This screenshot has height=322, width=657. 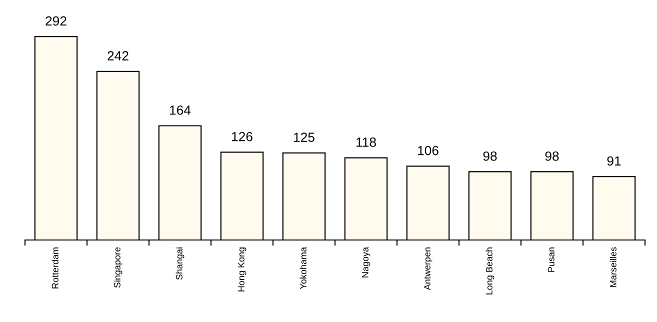 What do you see at coordinates (613, 267) in the screenshot?
I see `x-tick-label: Marseilles` at bounding box center [613, 267].